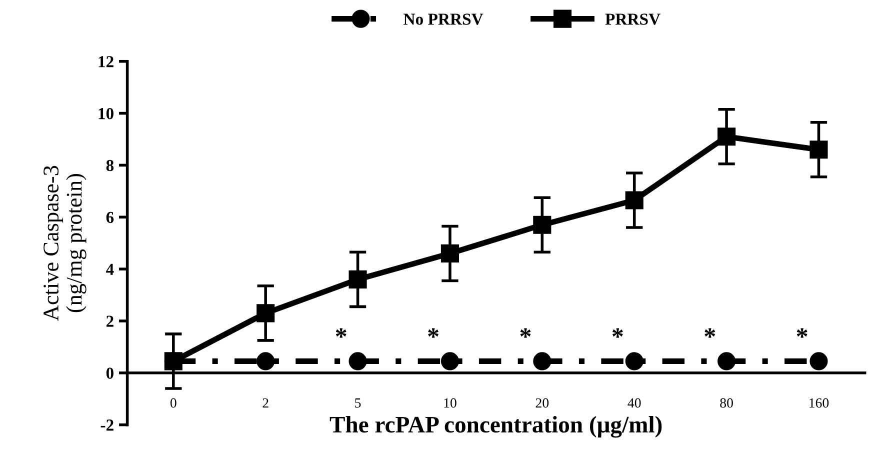 The width and height of the screenshot is (878, 472). I want to click on x-axis-title: The rcPAP concentration (μg/ml), so click(496, 427).